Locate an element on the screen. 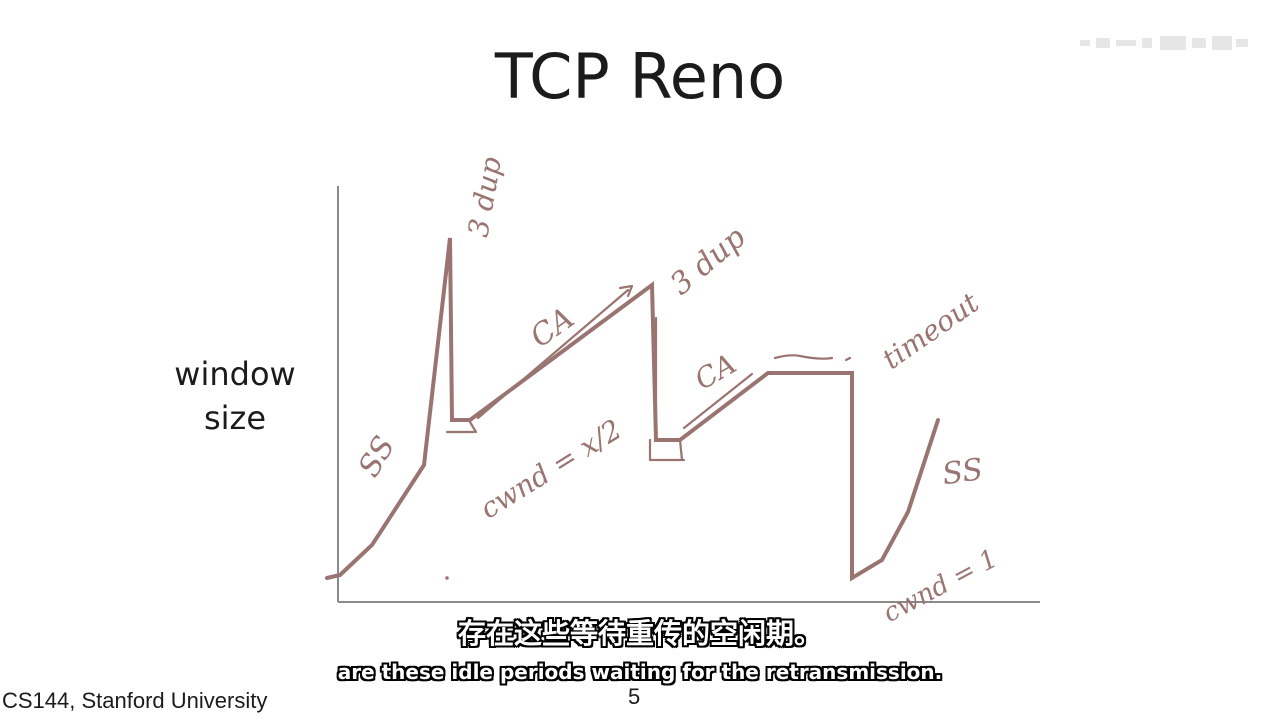 The height and width of the screenshot is (720, 1280). y-axis-label: window size is located at coordinates (235, 396).